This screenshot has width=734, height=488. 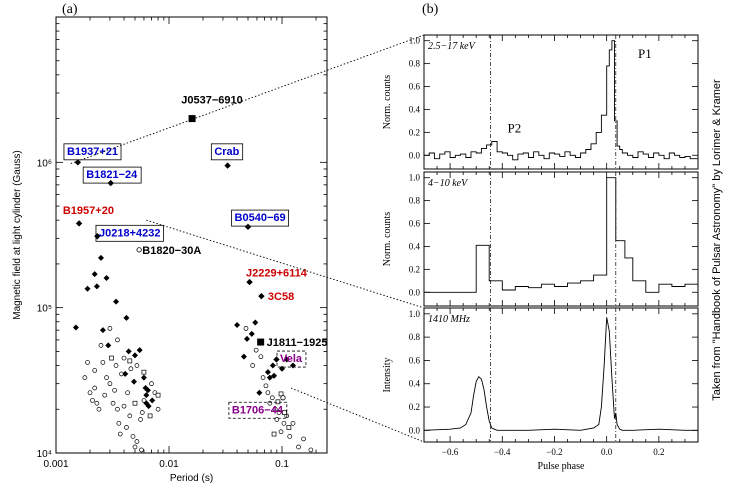 What do you see at coordinates (211, 101) in the screenshot?
I see `pulsar-label: J0537−6910` at bounding box center [211, 101].